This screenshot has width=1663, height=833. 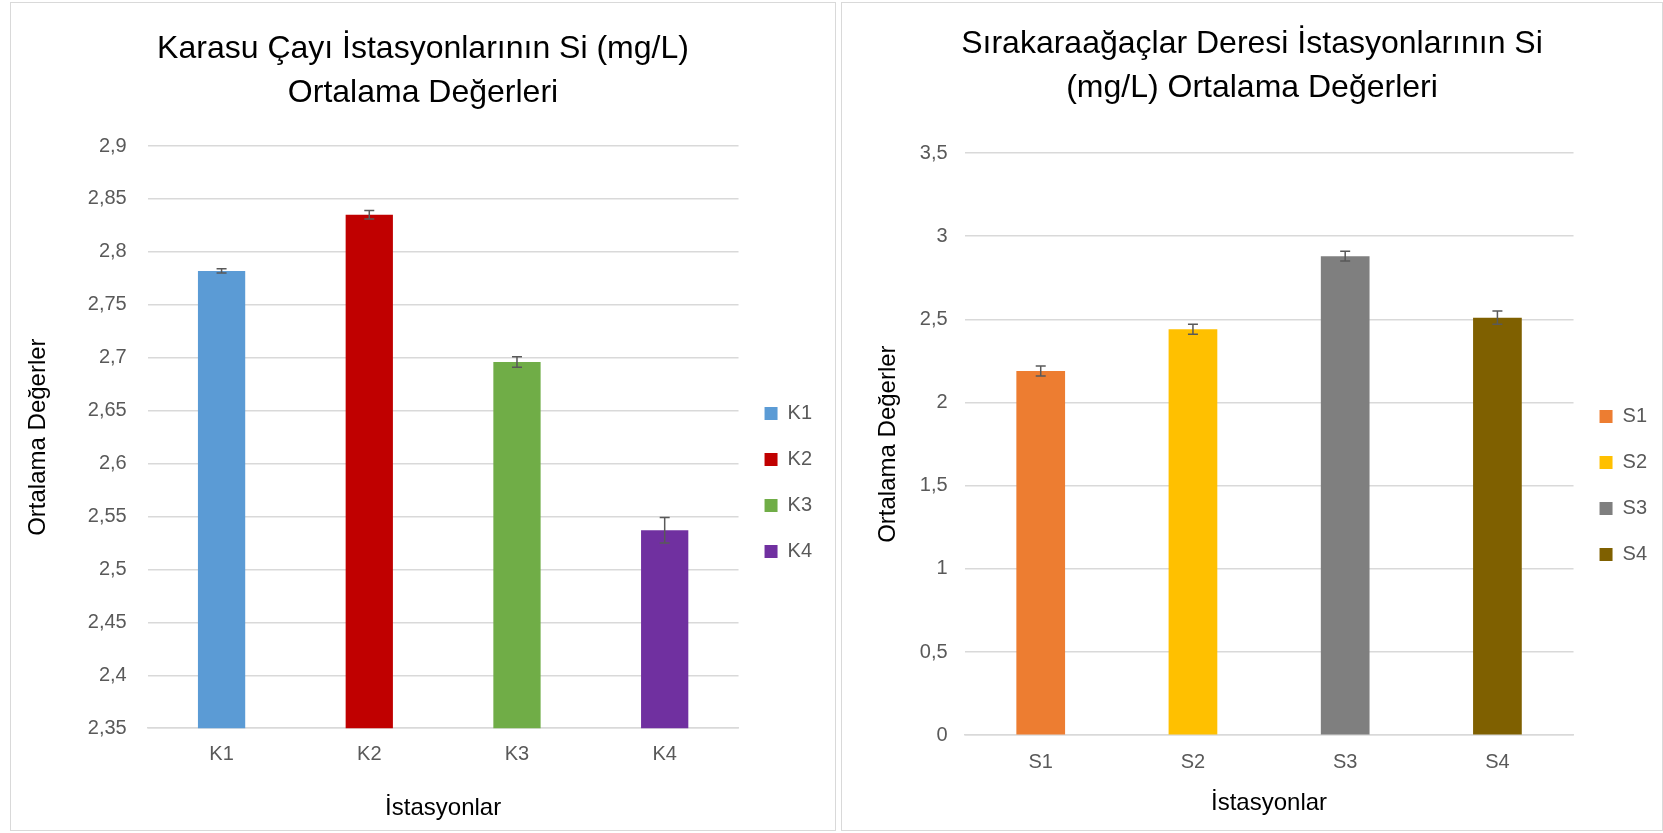 I want to click on y-tick-label: 2,8, so click(x=112, y=250).